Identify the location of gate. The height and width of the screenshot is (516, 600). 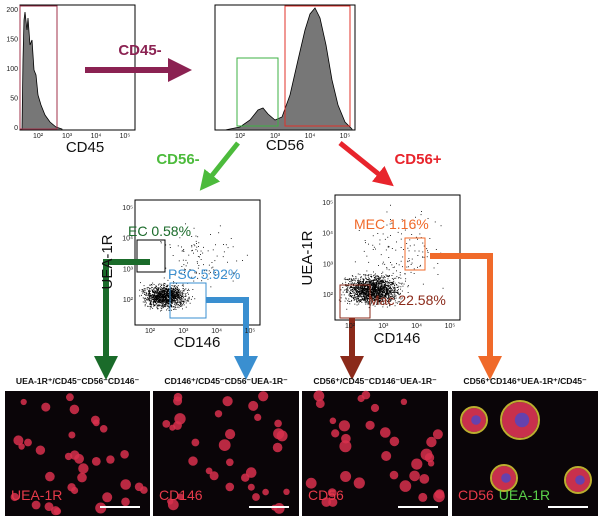
(38, 67).